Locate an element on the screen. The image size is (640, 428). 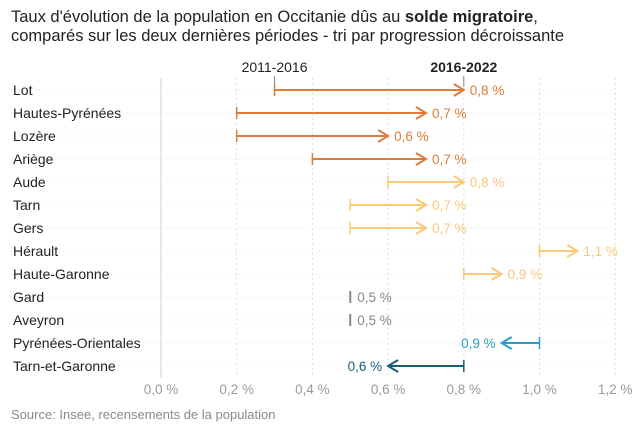
category-label: Lozère is located at coordinates (34, 136).